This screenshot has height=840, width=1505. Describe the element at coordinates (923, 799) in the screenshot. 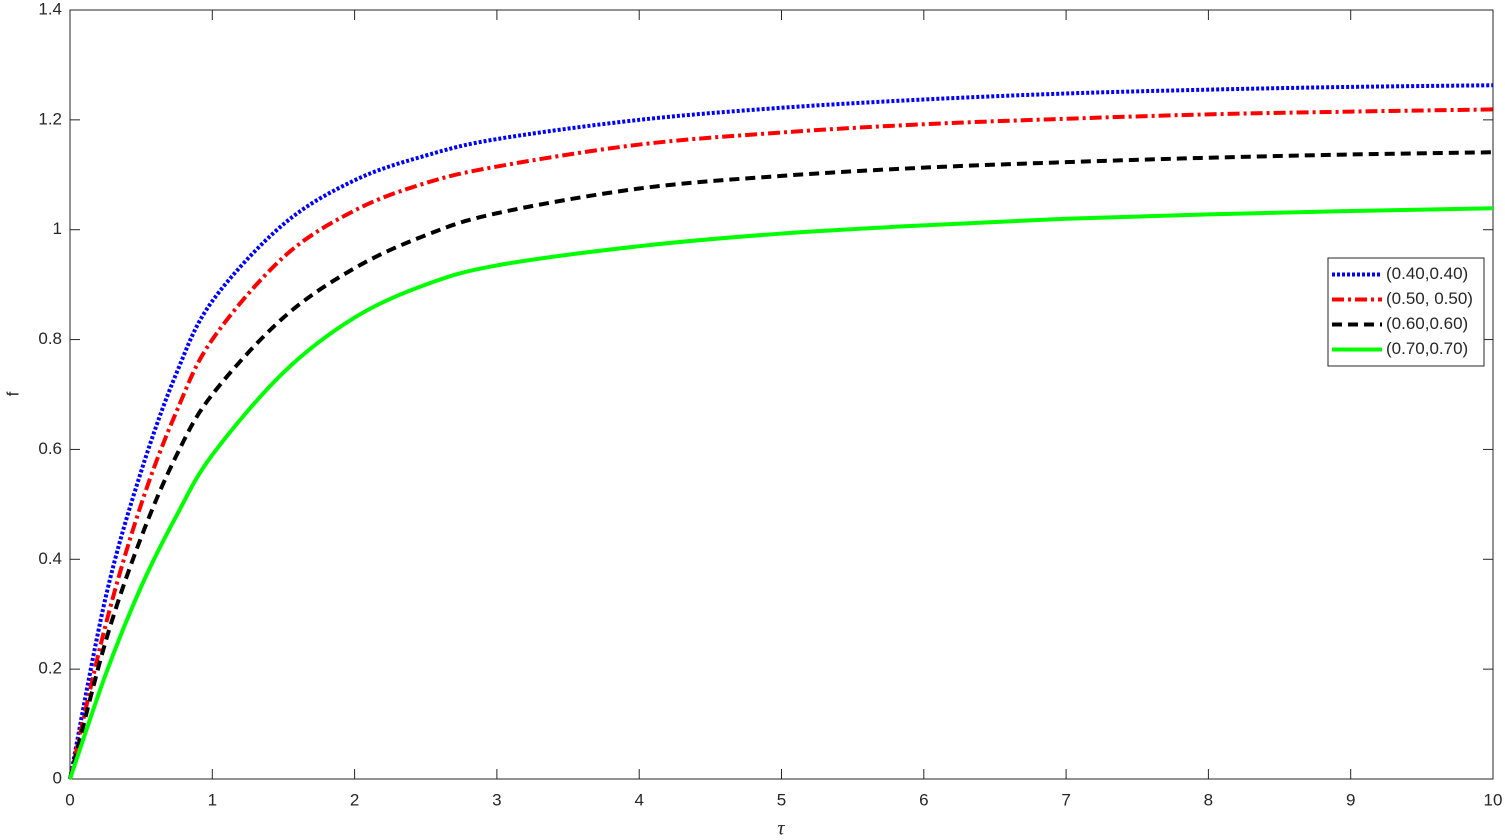

I see `x-tick-label: 6` at that location.